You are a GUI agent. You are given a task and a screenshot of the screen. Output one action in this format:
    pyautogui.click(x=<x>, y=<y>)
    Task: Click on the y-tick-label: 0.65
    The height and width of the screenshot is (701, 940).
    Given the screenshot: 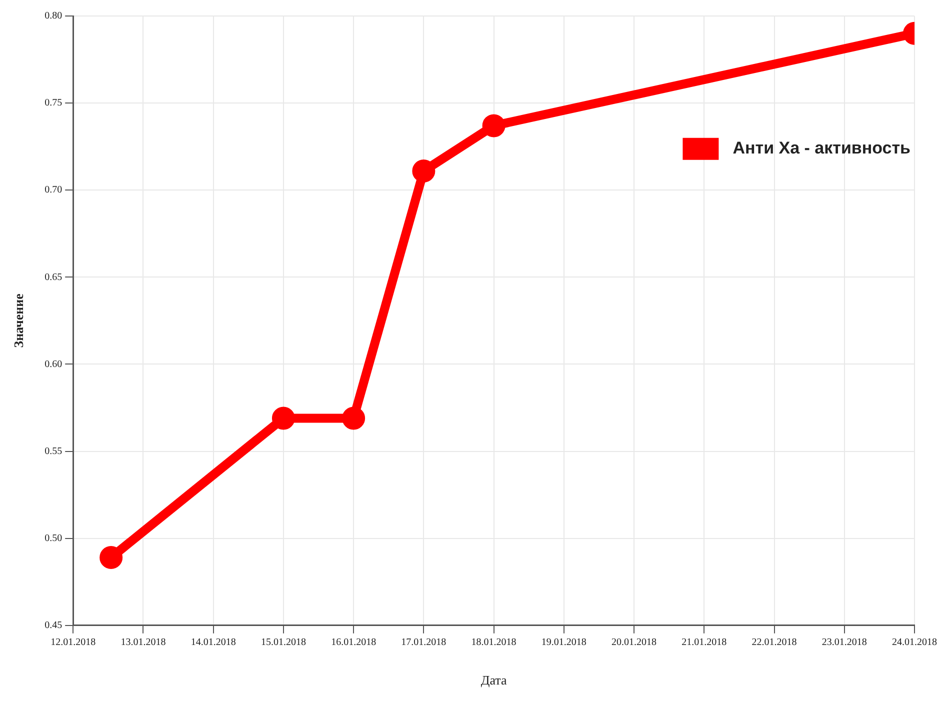 What is the action you would take?
    pyautogui.click(x=53, y=277)
    